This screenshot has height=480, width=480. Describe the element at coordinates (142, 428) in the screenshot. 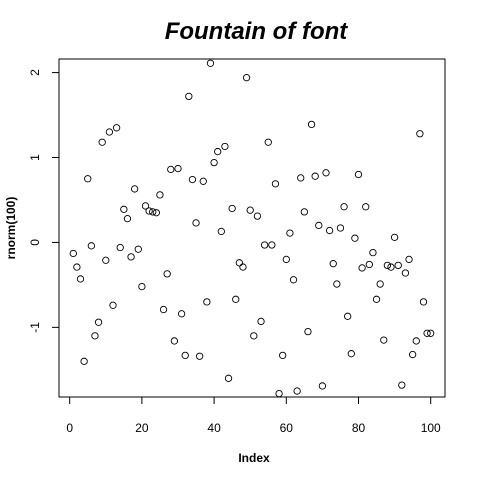

I see `x-tick-label: 20` at that location.